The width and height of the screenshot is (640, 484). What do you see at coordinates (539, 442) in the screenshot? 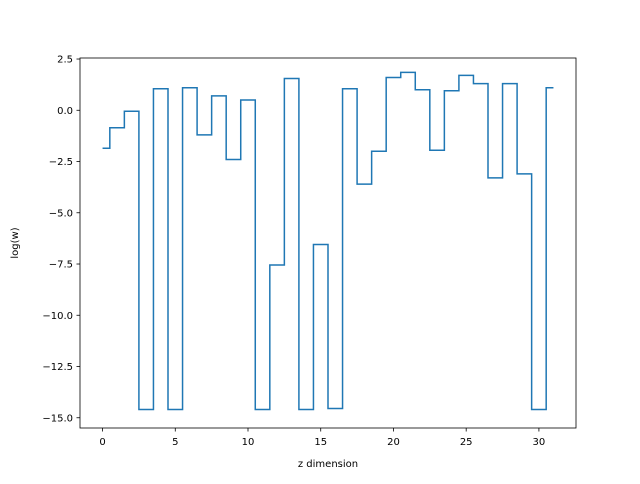
I see `x-tick-label: 30` at bounding box center [539, 442].